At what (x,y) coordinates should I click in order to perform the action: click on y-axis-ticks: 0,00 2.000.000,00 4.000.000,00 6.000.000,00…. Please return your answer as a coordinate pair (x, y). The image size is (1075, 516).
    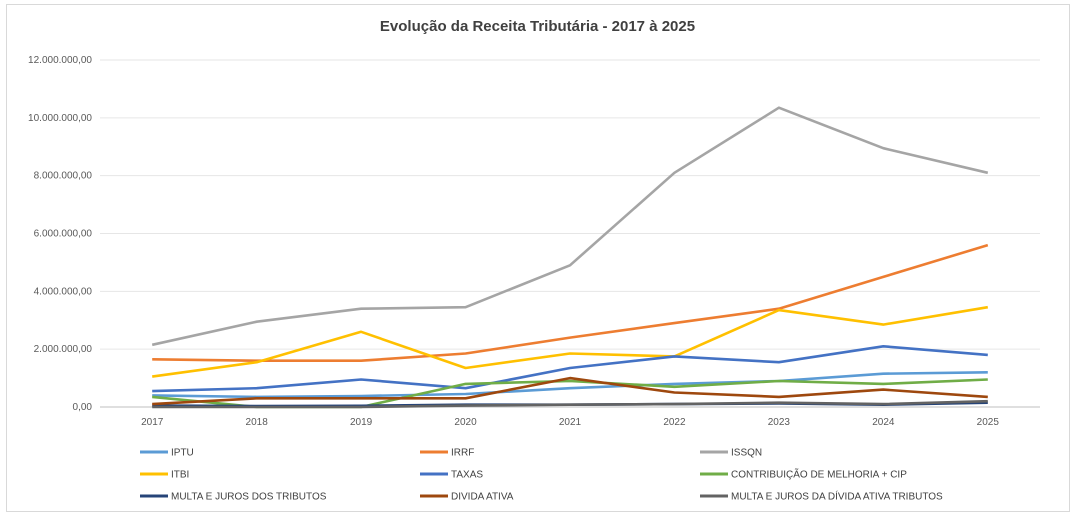
    Looking at the image, I should click on (60, 234).